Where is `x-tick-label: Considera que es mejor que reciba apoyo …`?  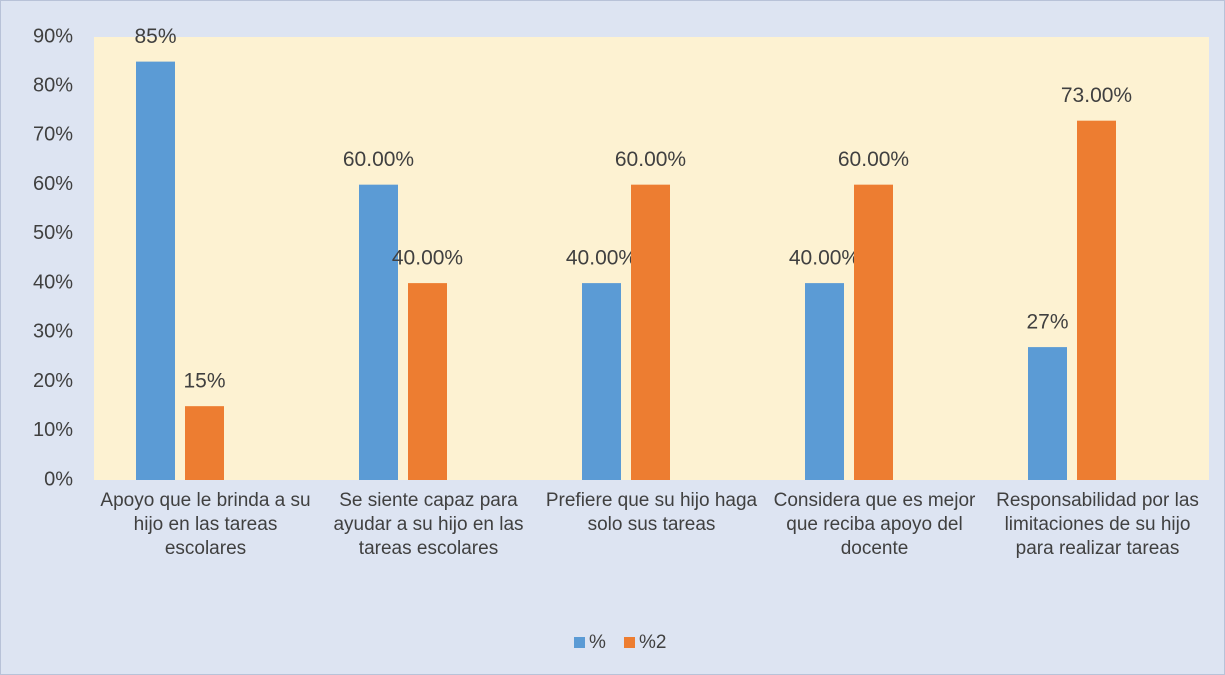 x-tick-label: Considera que es mejor que reciba apoyo … is located at coordinates (874, 524).